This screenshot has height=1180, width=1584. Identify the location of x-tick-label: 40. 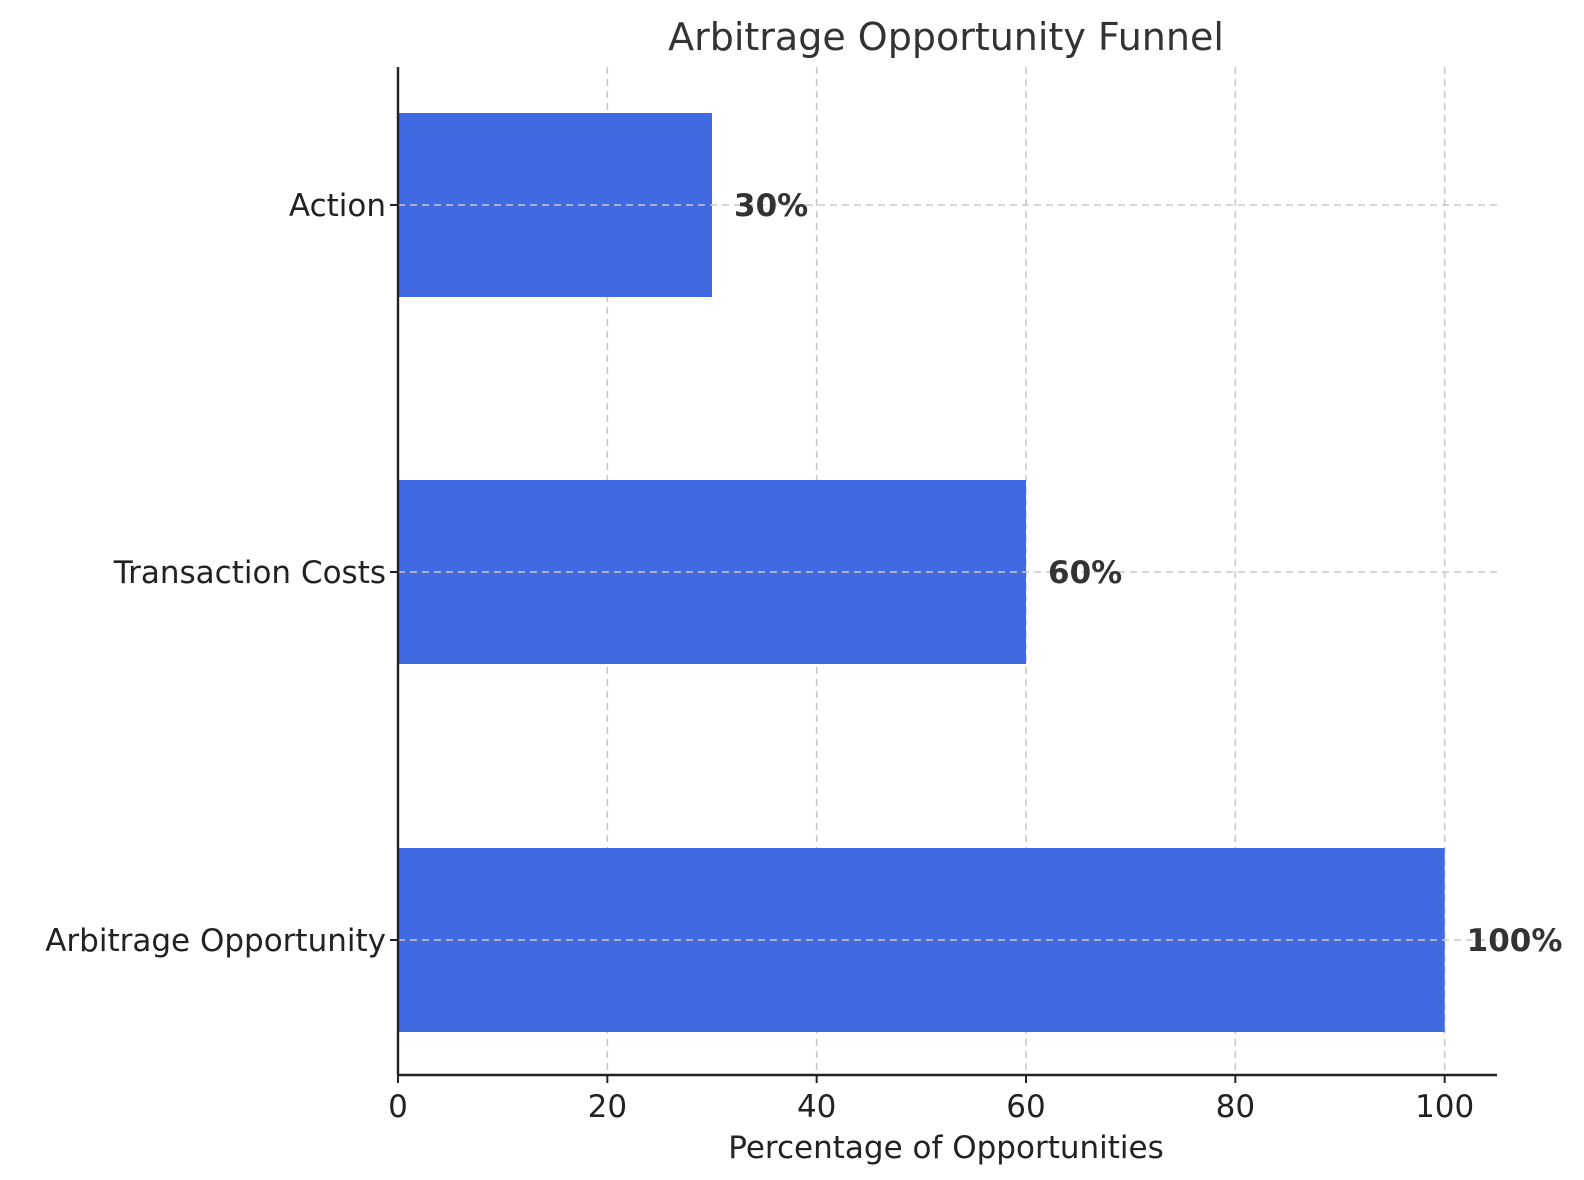
(816, 1107).